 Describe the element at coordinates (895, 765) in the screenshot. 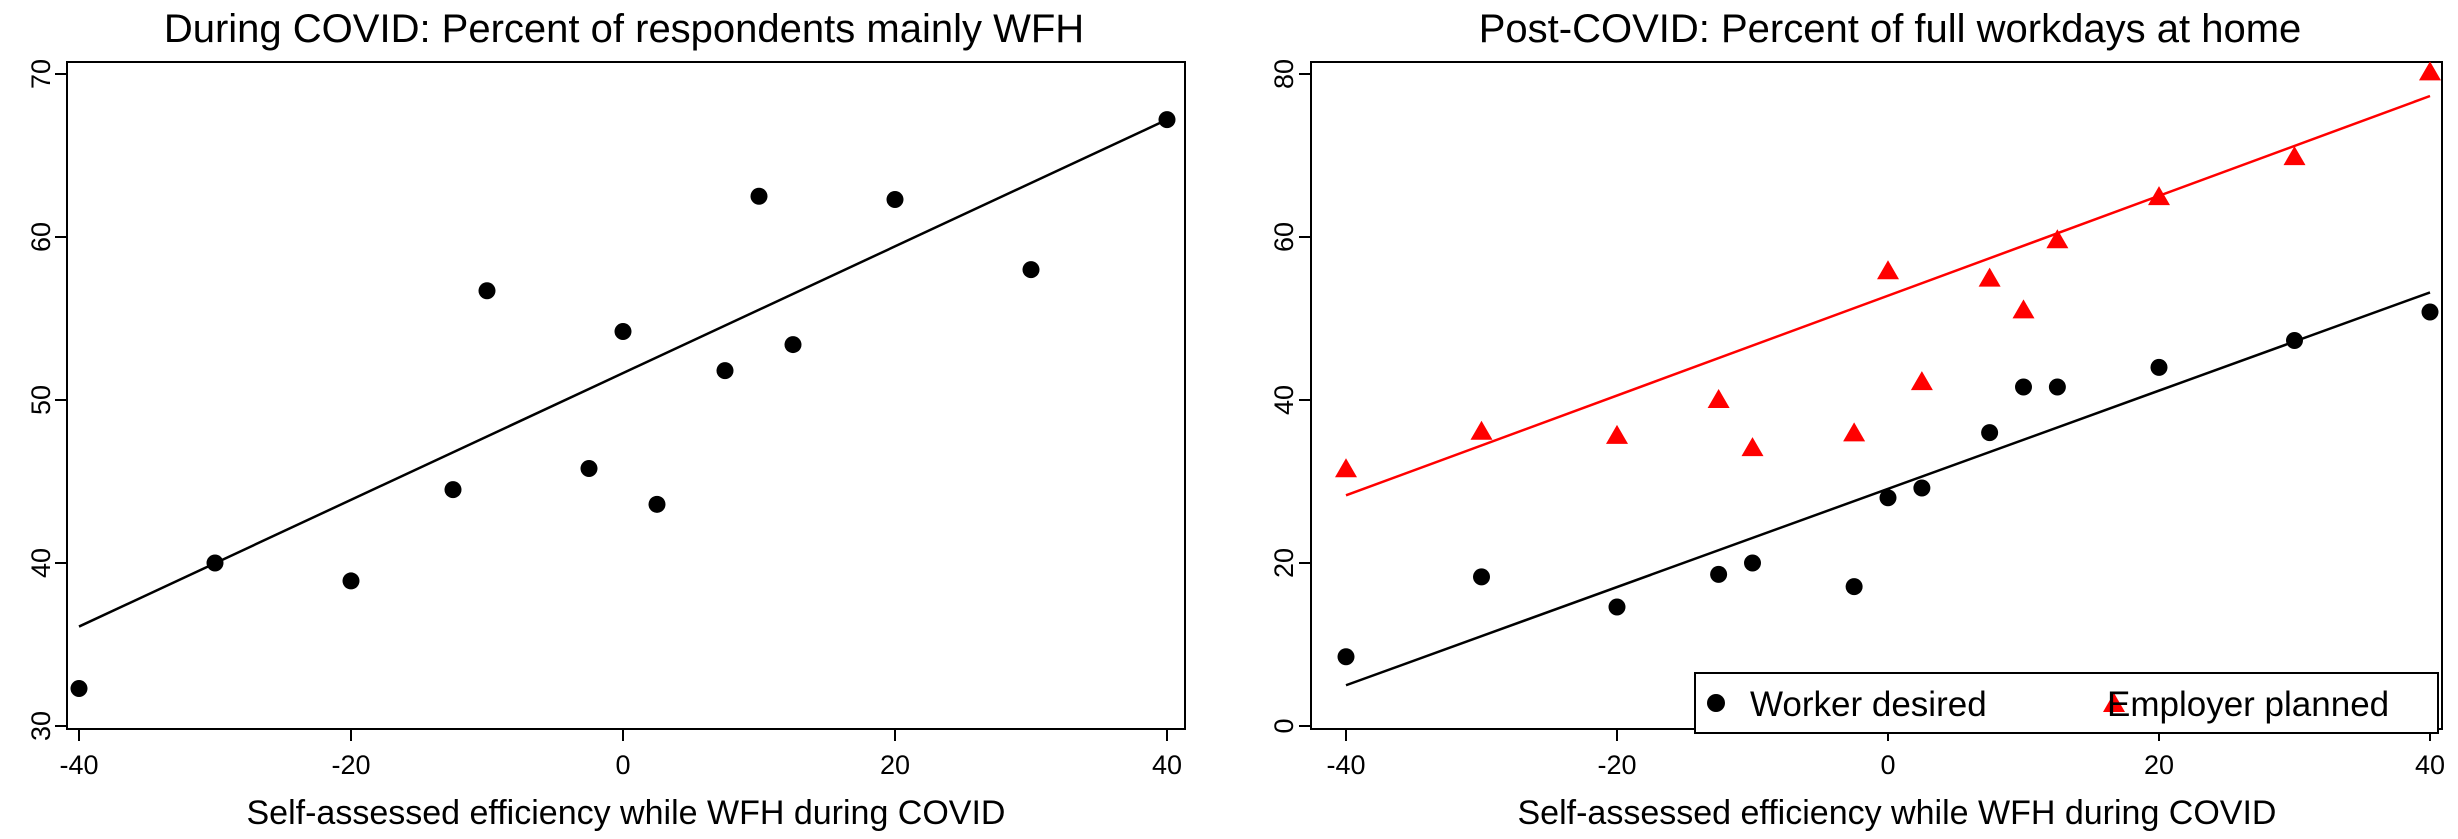

I see `left-x-tick-label: 20` at that location.